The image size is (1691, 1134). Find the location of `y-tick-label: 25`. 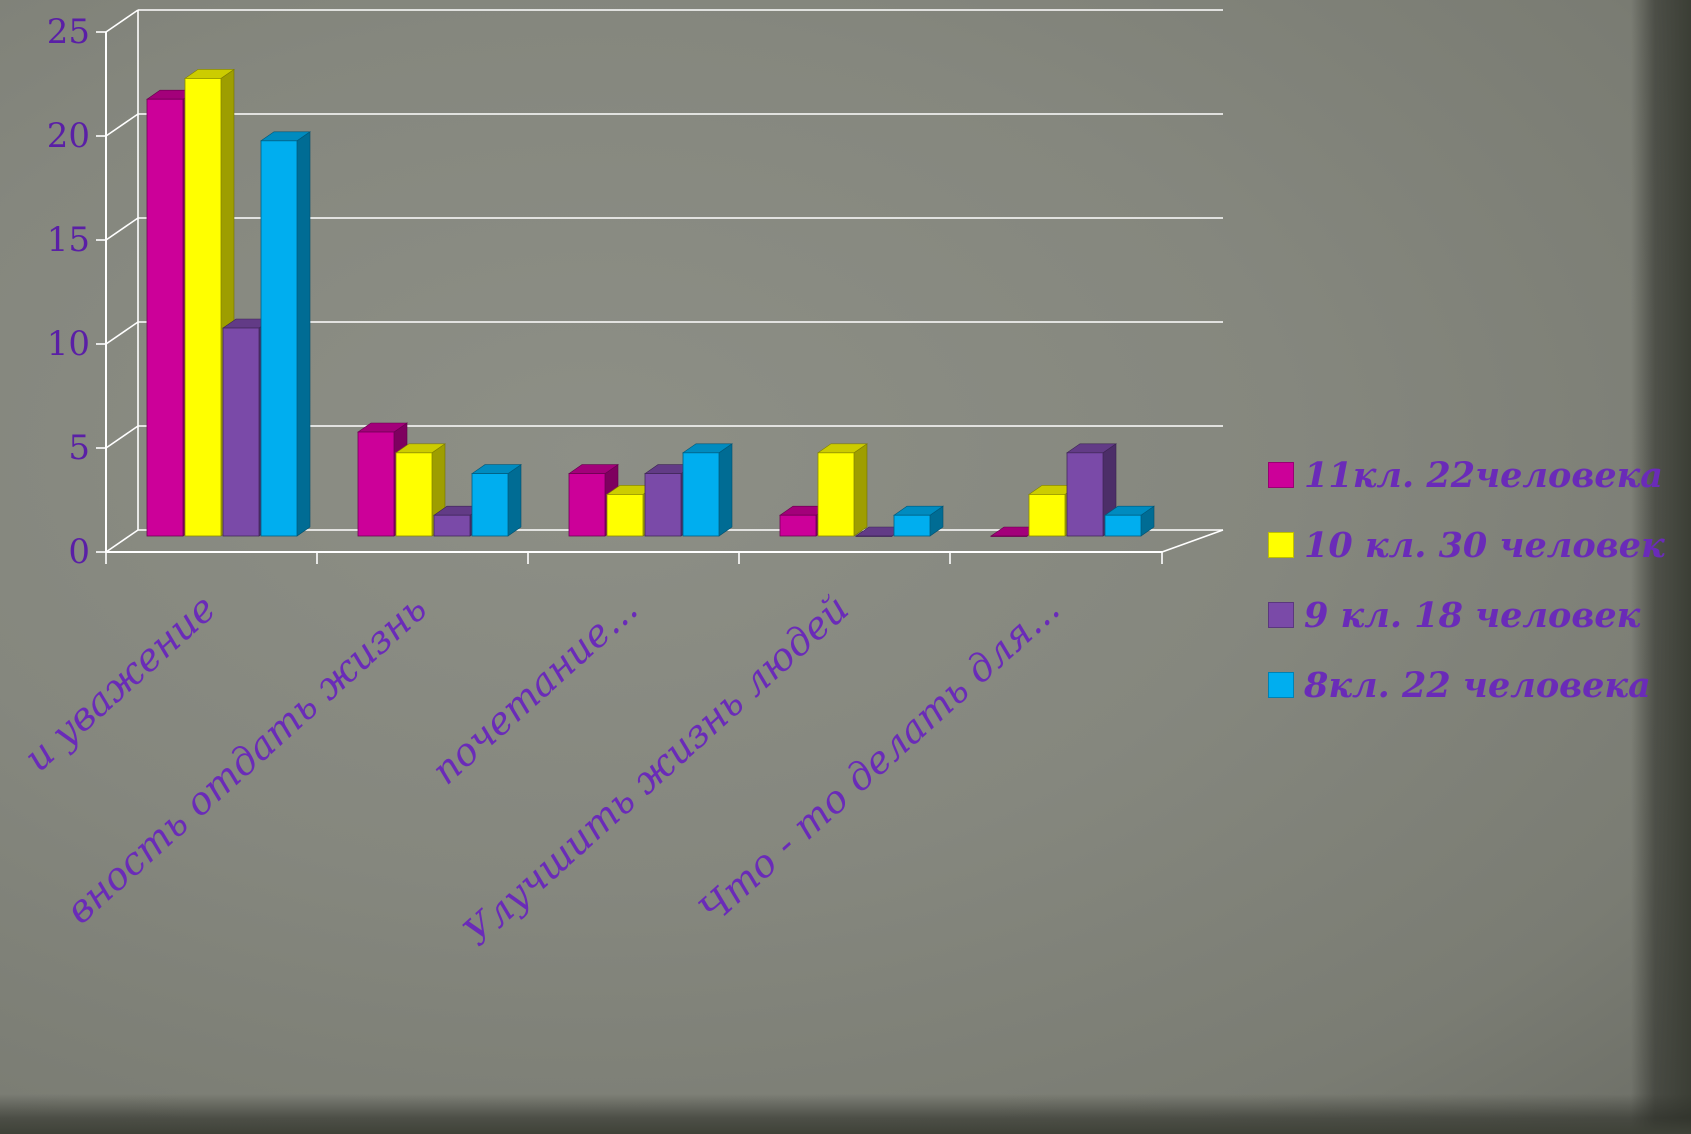

y-tick-label: 25 is located at coordinates (68, 32).